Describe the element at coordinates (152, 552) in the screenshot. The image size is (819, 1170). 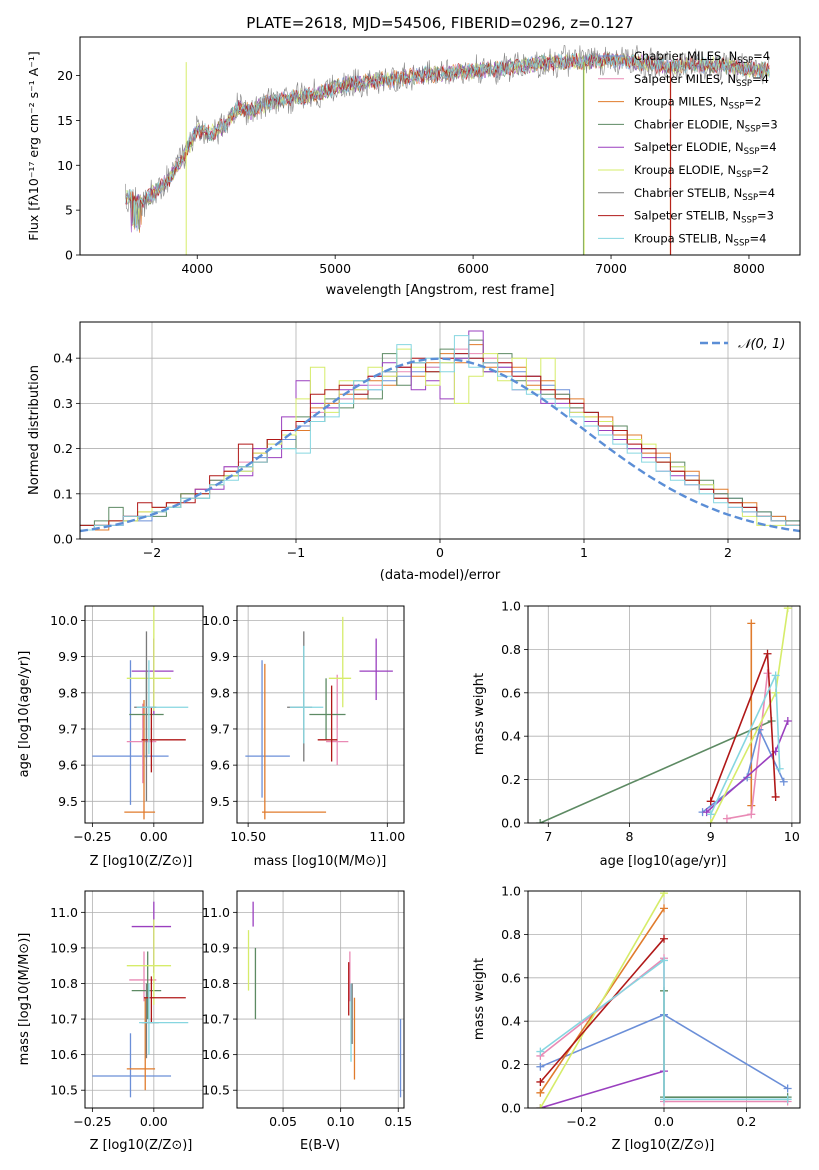
I see `x-tick-label: −2` at that location.